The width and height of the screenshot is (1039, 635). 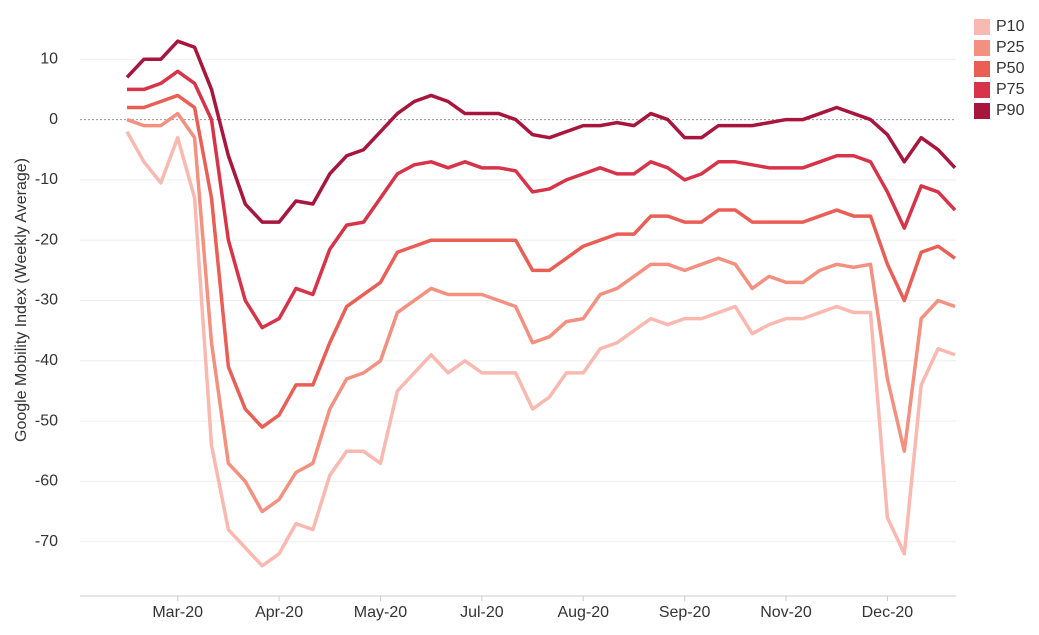 What do you see at coordinates (21, 300) in the screenshot?
I see `y-axis-label: Google Mobility Index (Weekly Average)` at bounding box center [21, 300].